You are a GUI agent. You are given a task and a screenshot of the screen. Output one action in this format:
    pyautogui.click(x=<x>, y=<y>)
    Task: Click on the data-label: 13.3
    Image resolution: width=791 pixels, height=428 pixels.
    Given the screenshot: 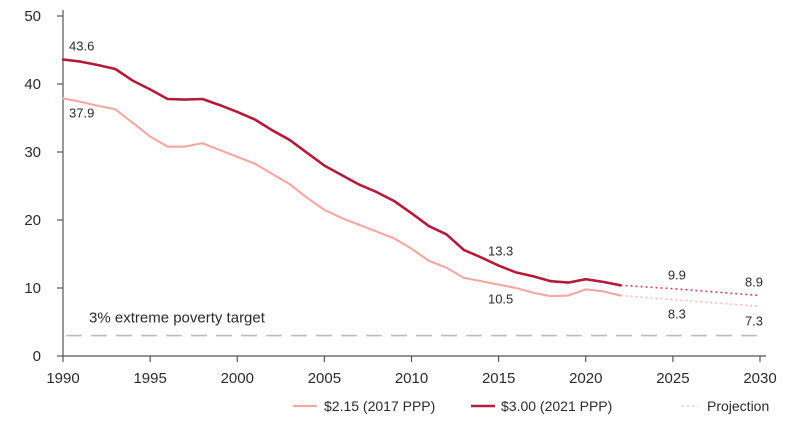 What is the action you would take?
    pyautogui.click(x=500, y=251)
    